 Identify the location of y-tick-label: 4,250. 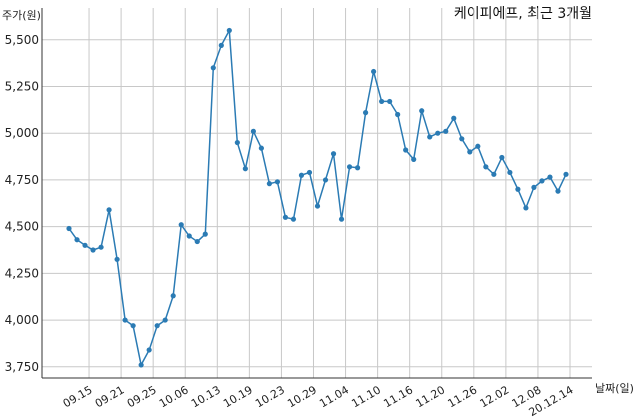
(22, 273).